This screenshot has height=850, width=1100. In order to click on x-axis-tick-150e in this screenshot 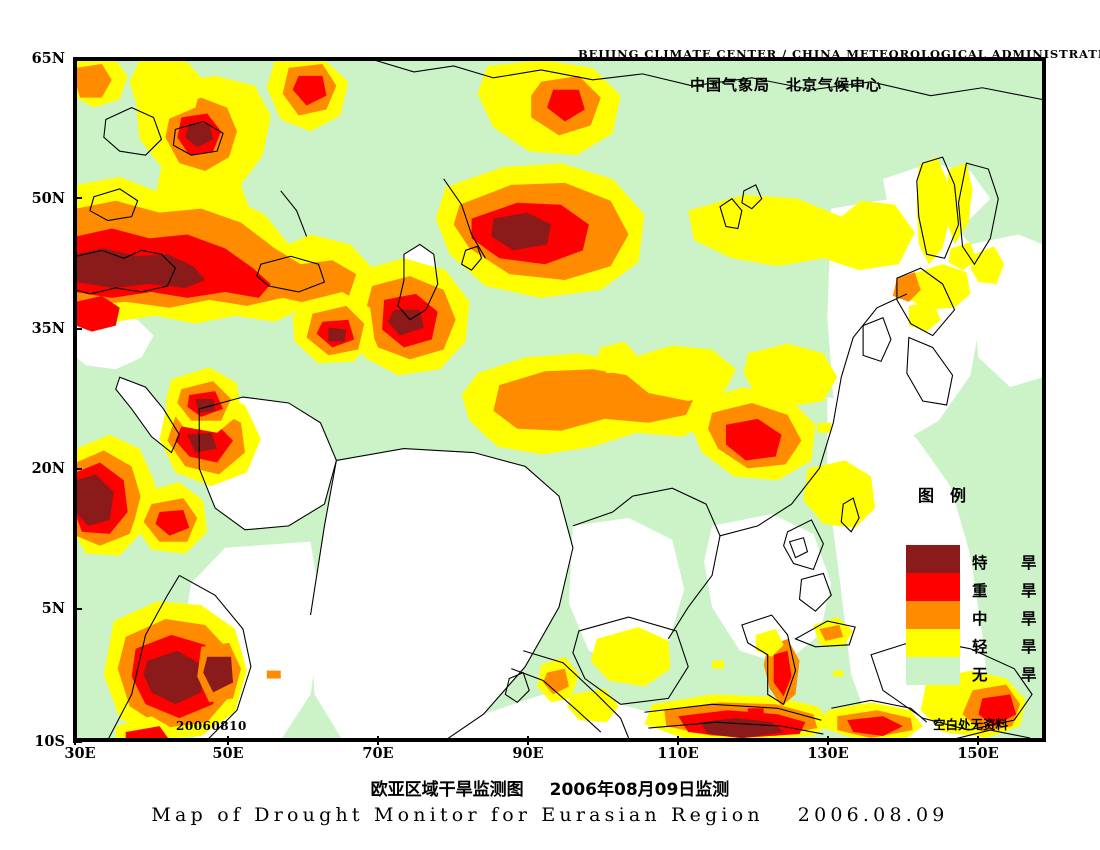, I will do `click(978, 740)`.